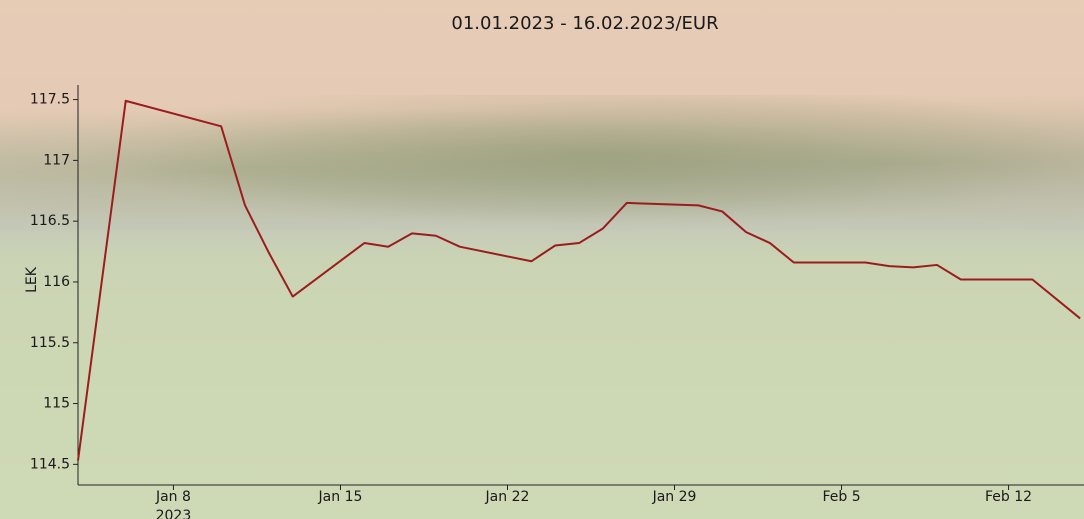 This screenshot has width=1084, height=519. I want to click on y-tick-label: 115.5, so click(50, 343).